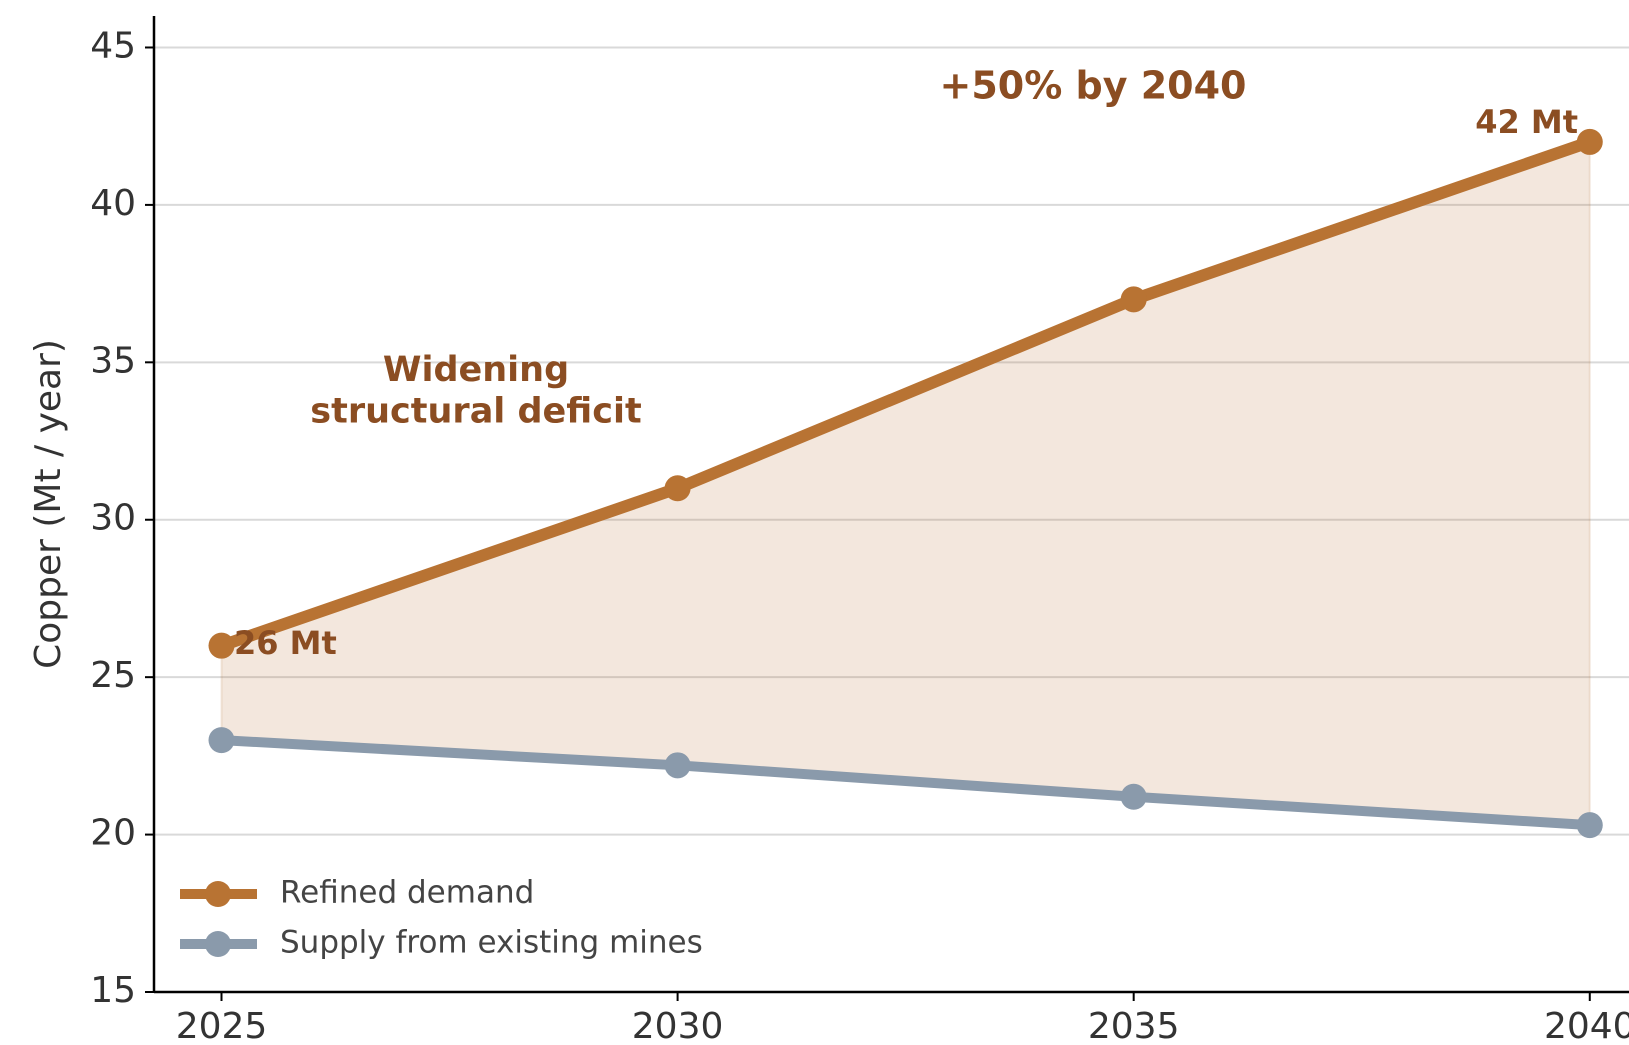 The width and height of the screenshot is (1629, 1045). What do you see at coordinates (1093, 86) in the screenshot?
I see `annotation: +50% by 2040` at bounding box center [1093, 86].